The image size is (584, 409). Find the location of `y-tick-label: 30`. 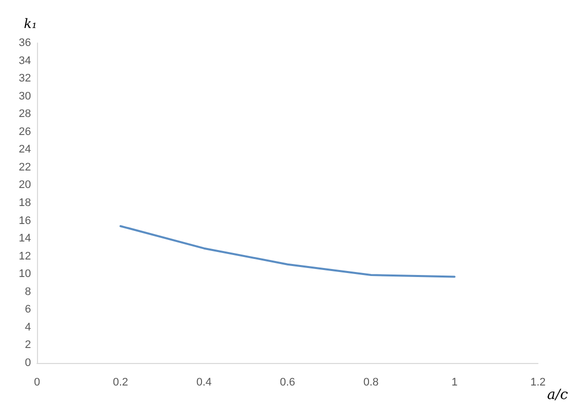

y-tick-label: 30 is located at coordinates (24, 96).